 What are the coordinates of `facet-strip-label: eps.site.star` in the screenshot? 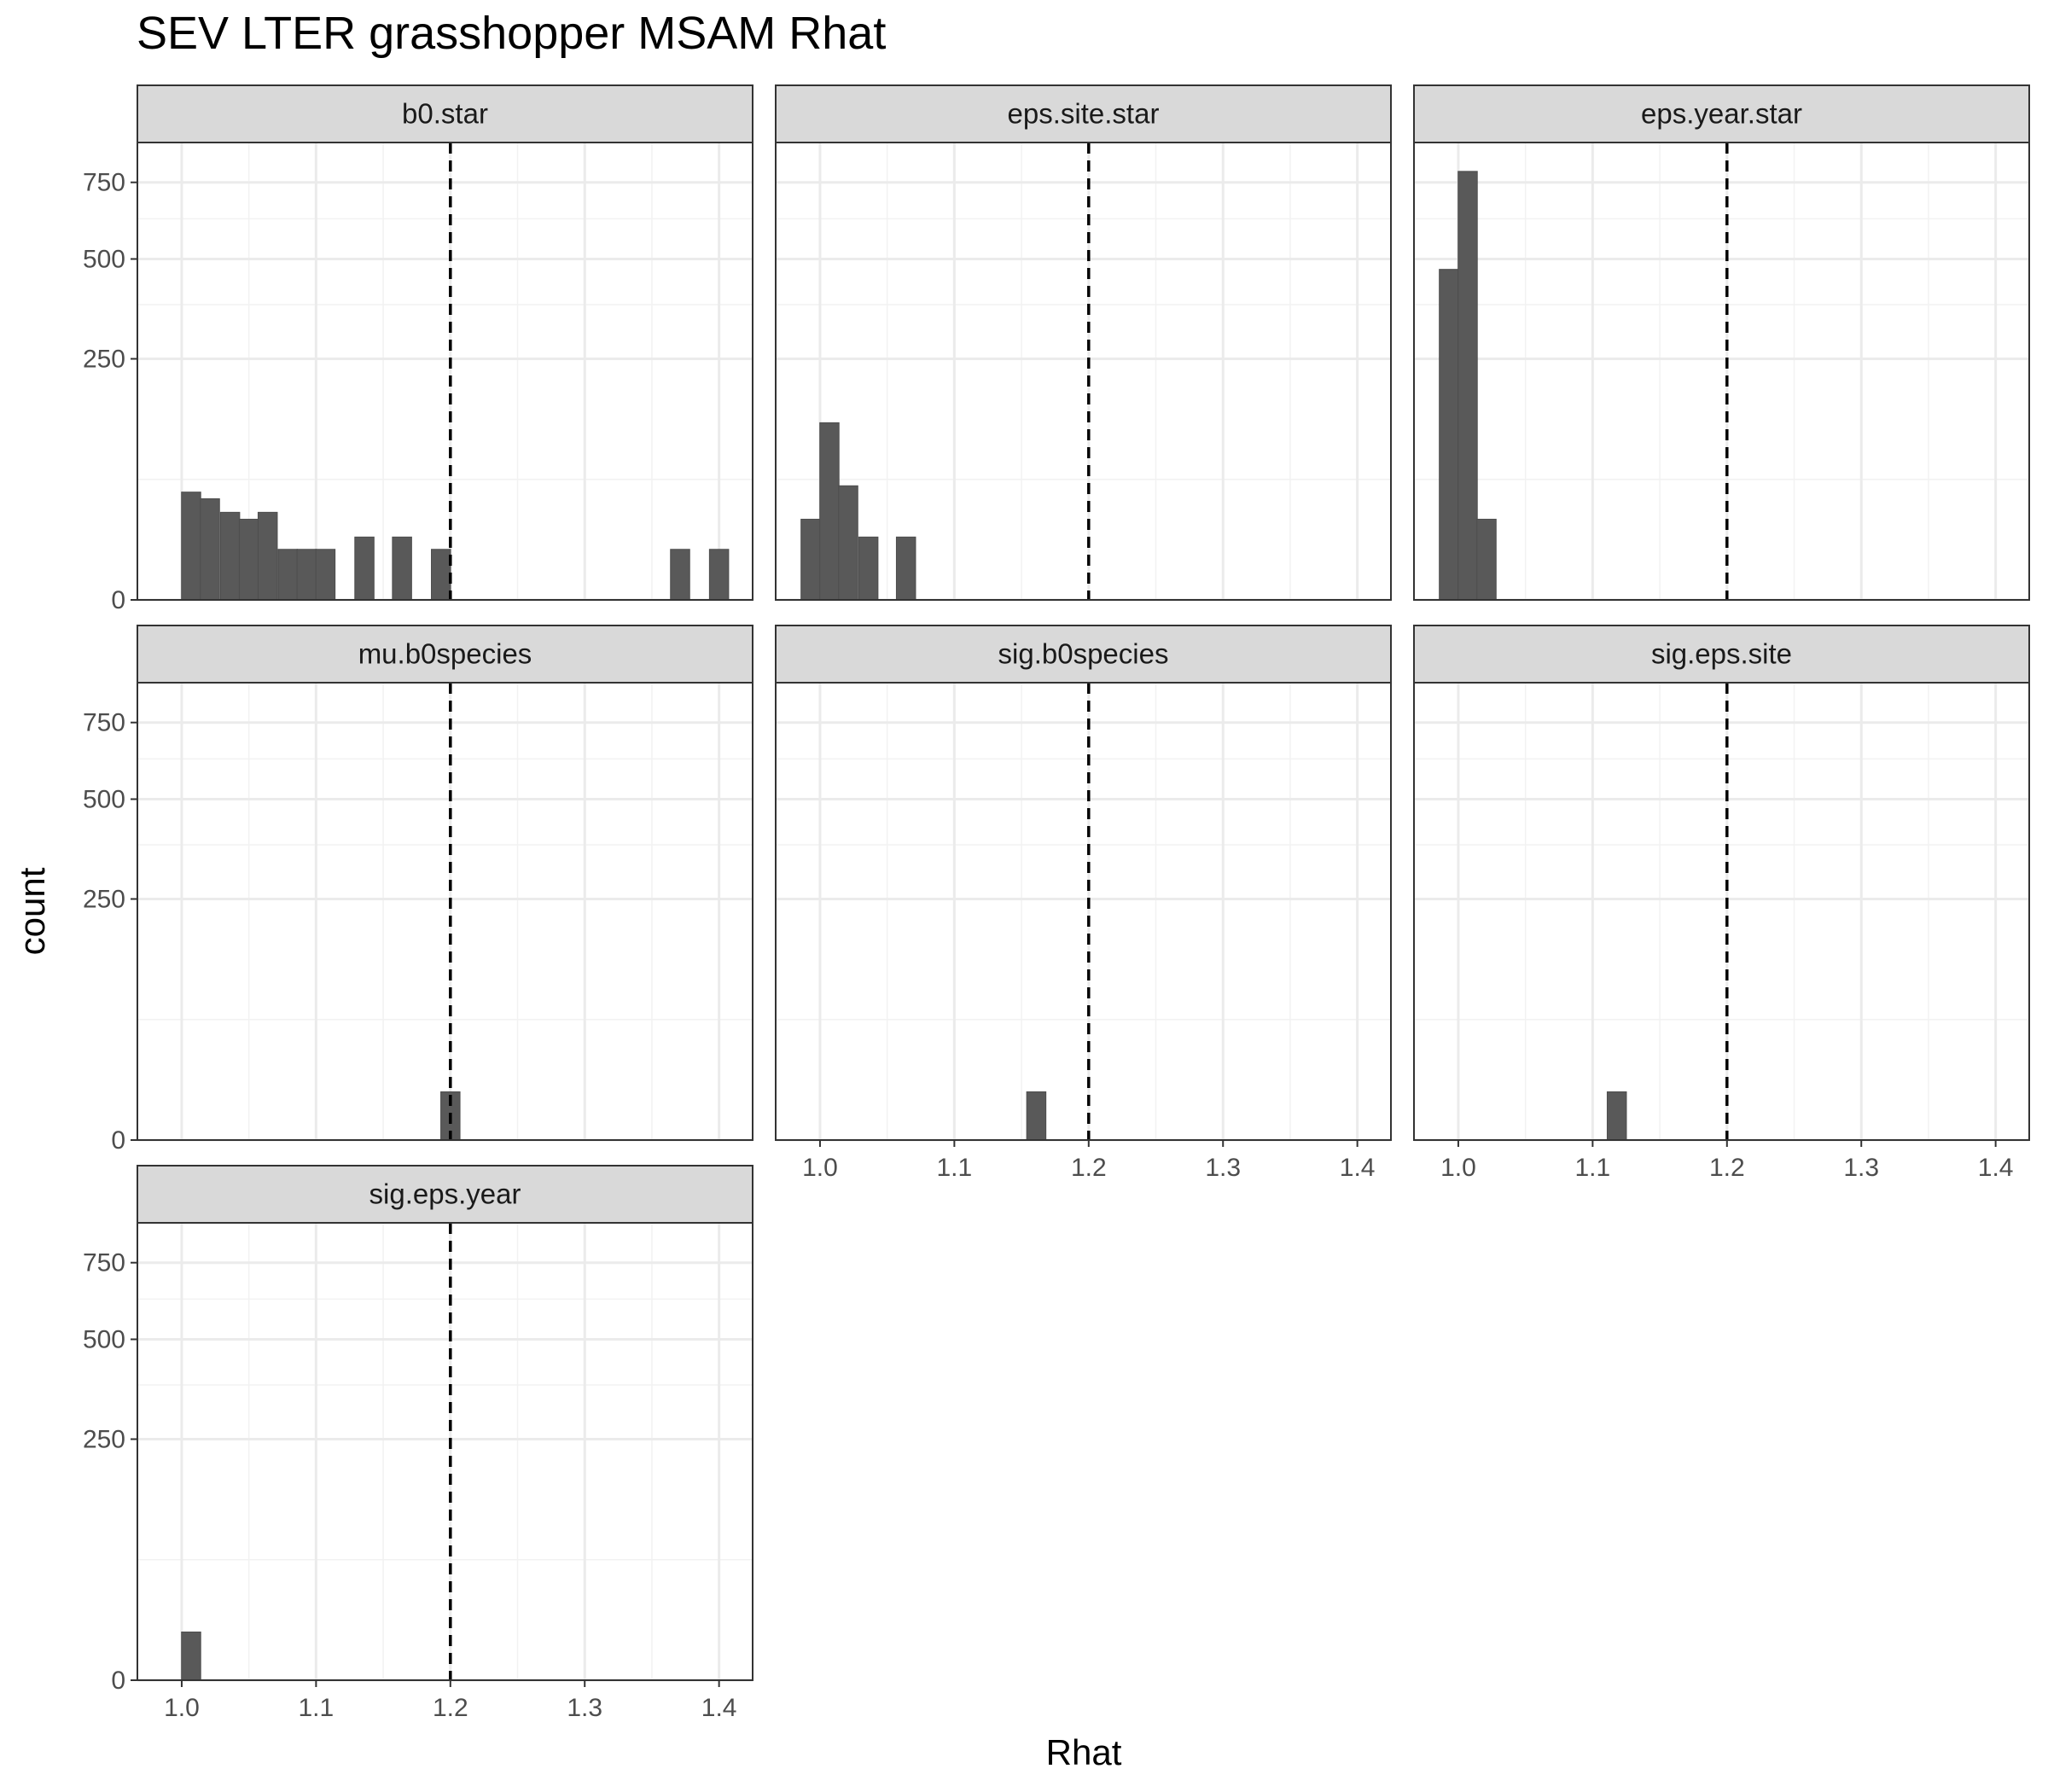 It's located at (1084, 114).